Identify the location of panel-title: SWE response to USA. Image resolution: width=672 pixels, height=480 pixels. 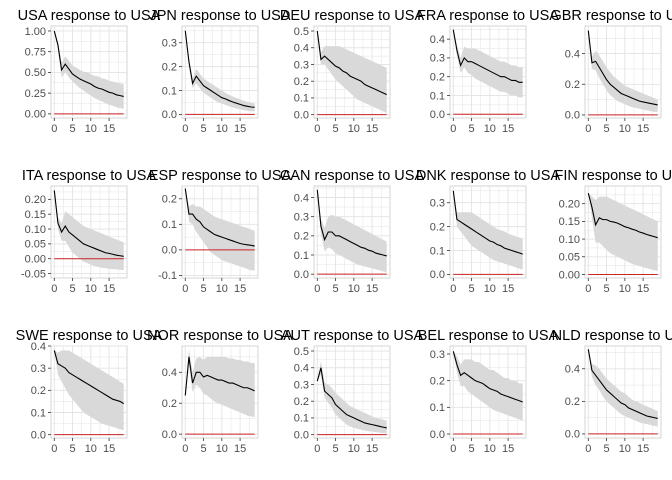
(89, 336).